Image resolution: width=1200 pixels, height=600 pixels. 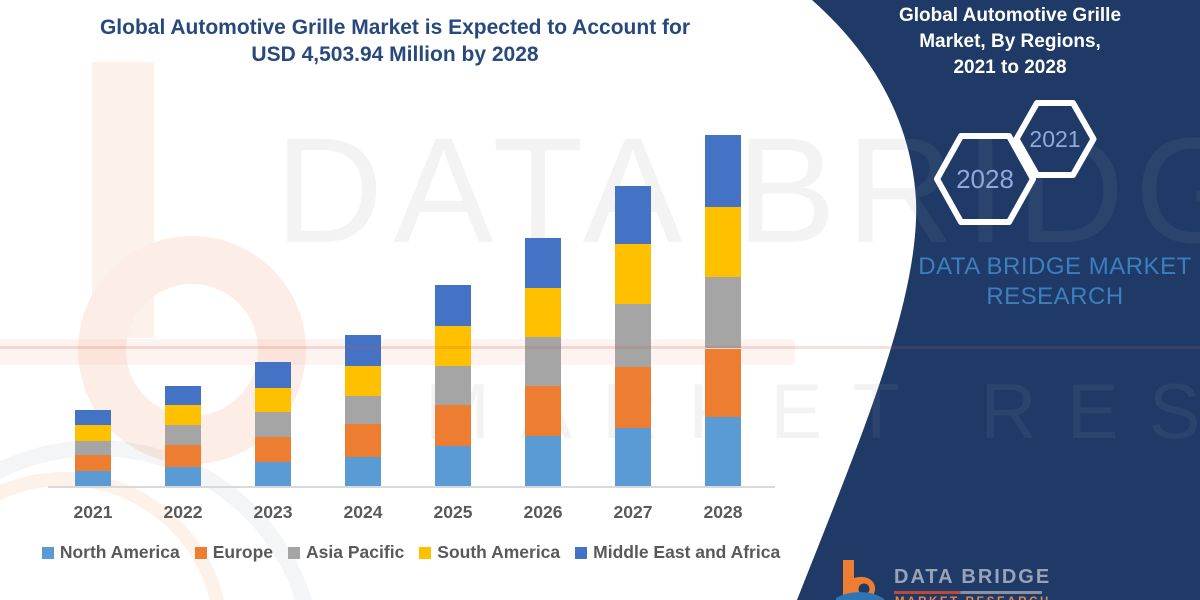 What do you see at coordinates (600, 347) in the screenshot?
I see `watermark-red-line` at bounding box center [600, 347].